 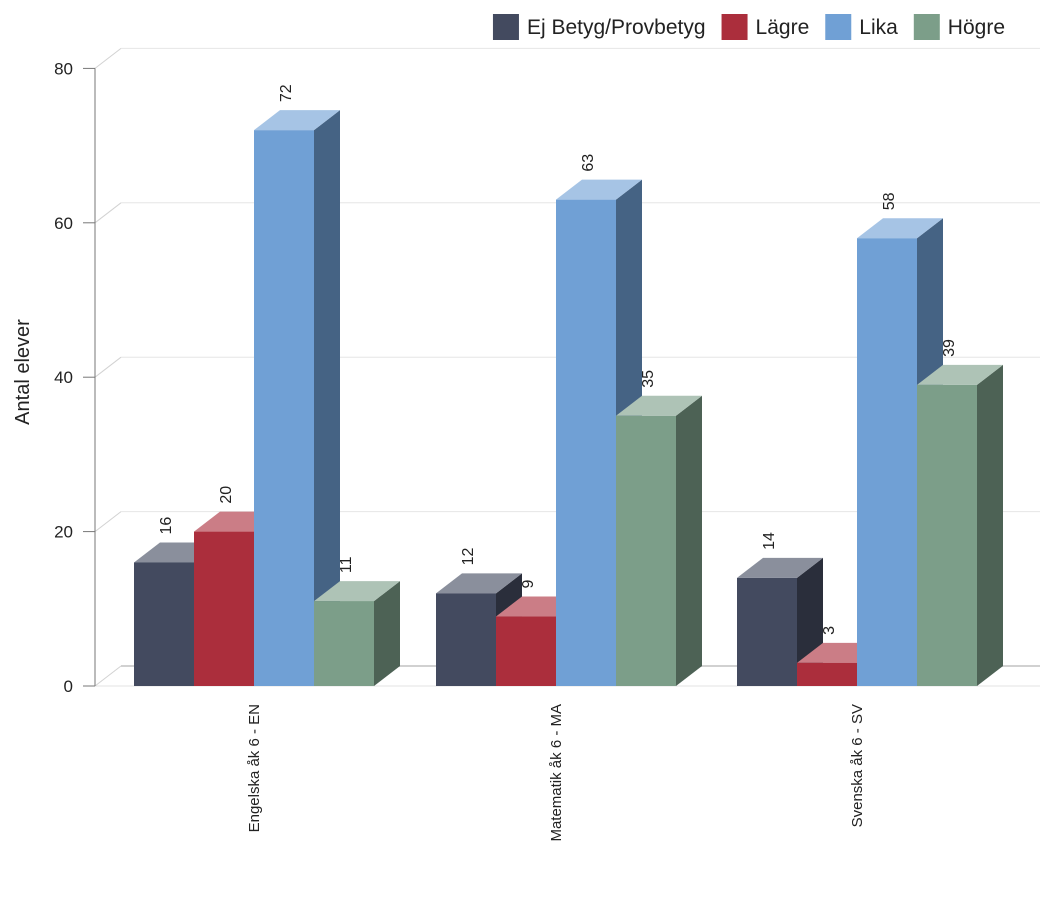 I want to click on y-tick-label-40: 40, so click(x=63, y=377).